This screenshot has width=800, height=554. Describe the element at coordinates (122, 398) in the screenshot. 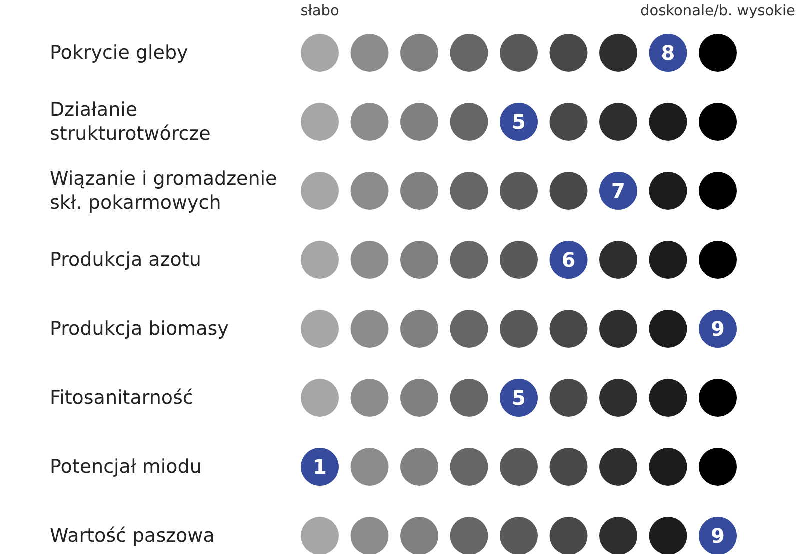

I see `y-tick-label: Fitosanitarność` at that location.